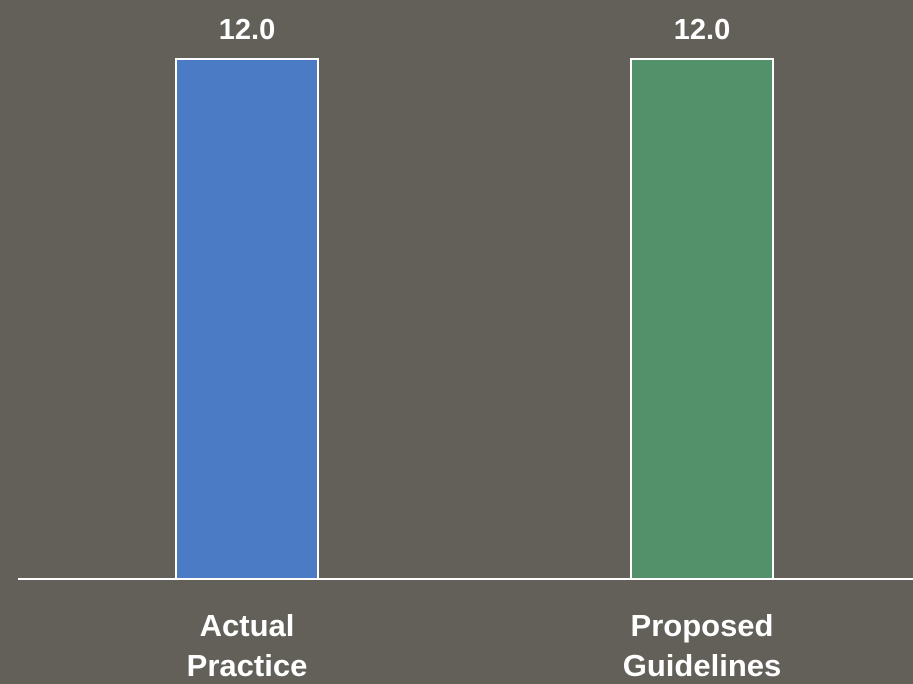 Image resolution: width=913 pixels, height=684 pixels. I want to click on x-tick-labels: Actual Practice Proposed Guidelines, so click(484, 645).